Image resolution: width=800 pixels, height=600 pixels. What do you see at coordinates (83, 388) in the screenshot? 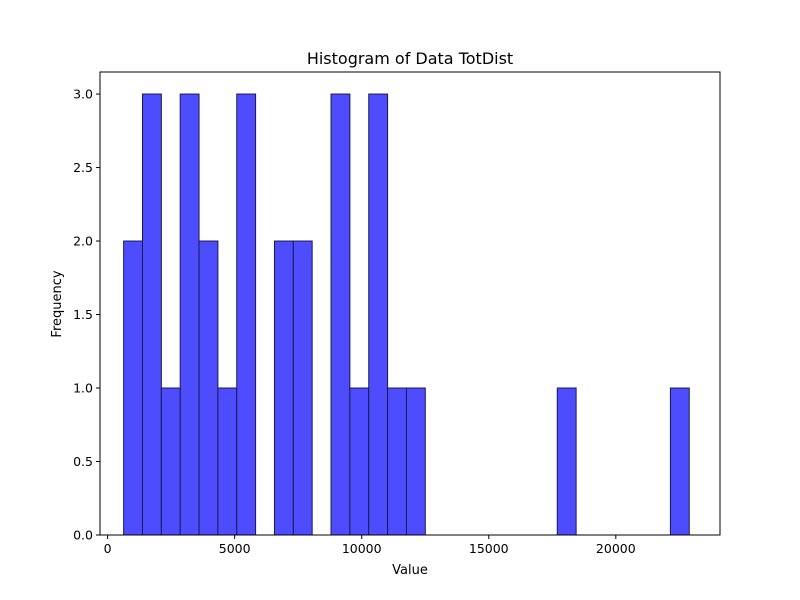
I see `y-tick-label: 1.0` at bounding box center [83, 388].